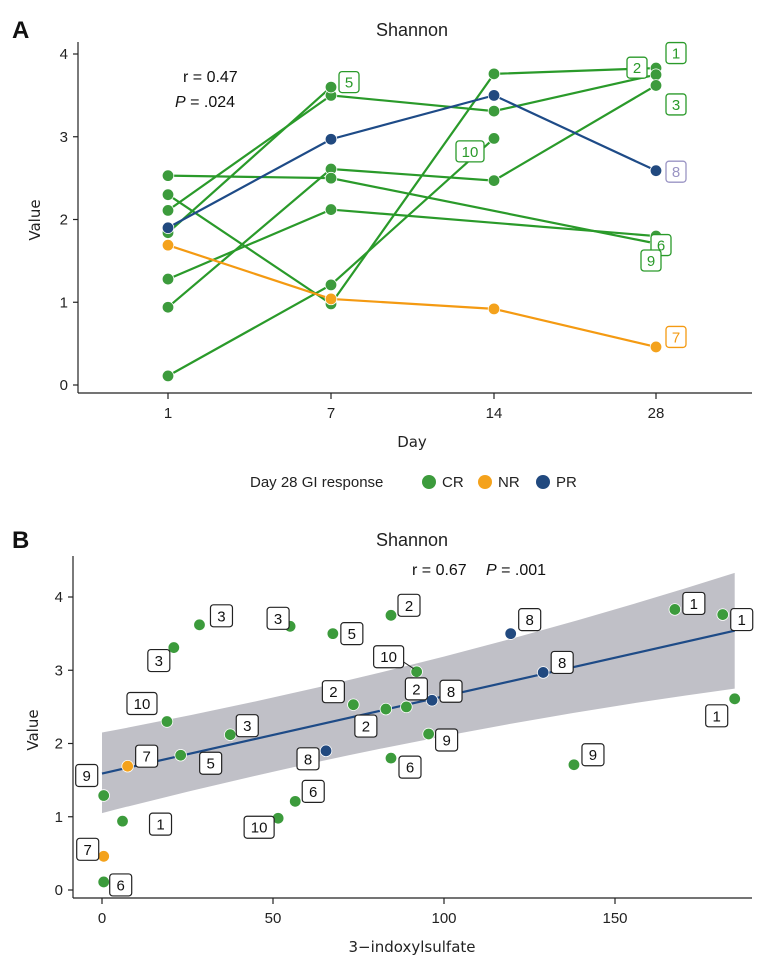 The image size is (768, 974). Describe the element at coordinates (413, 482) in the screenshot. I see `legend: Day 28 GI response CR NR PR` at that location.